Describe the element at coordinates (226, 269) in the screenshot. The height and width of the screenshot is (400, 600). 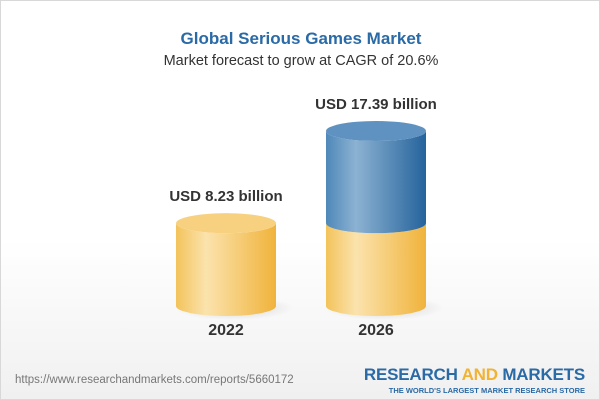
I see `cylinder-bar-2022` at that location.